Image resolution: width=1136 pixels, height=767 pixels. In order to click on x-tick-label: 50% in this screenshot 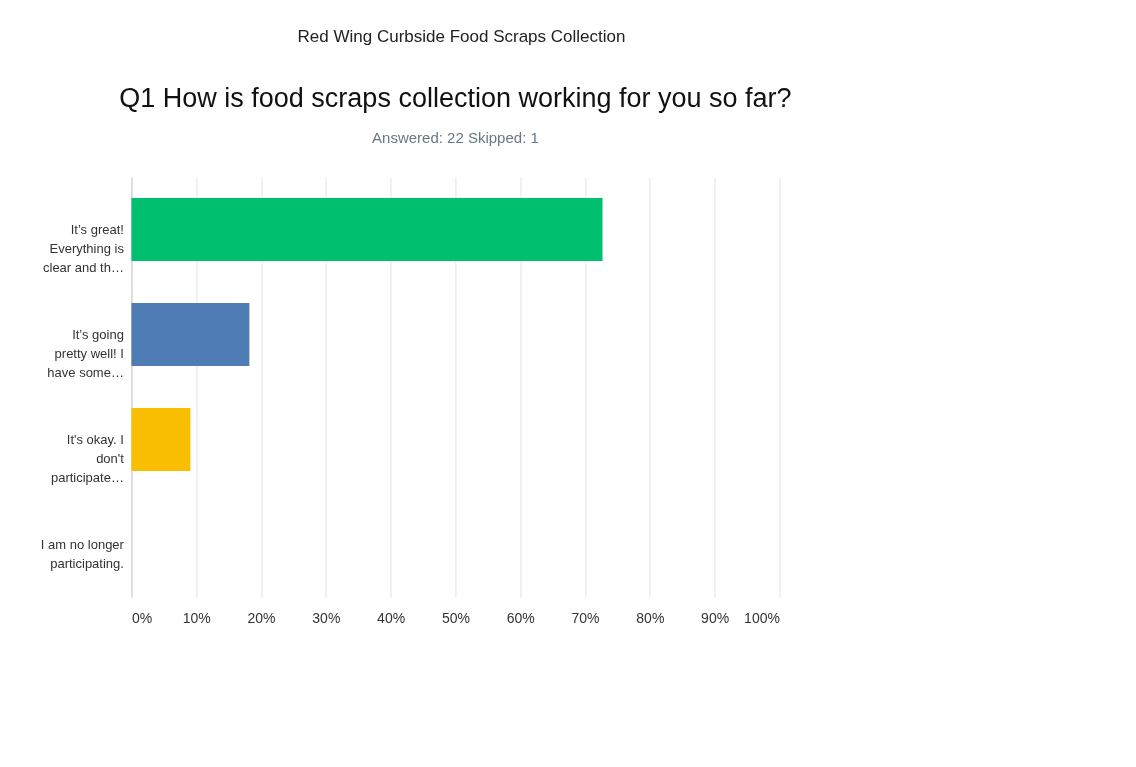, I will do `click(455, 617)`.